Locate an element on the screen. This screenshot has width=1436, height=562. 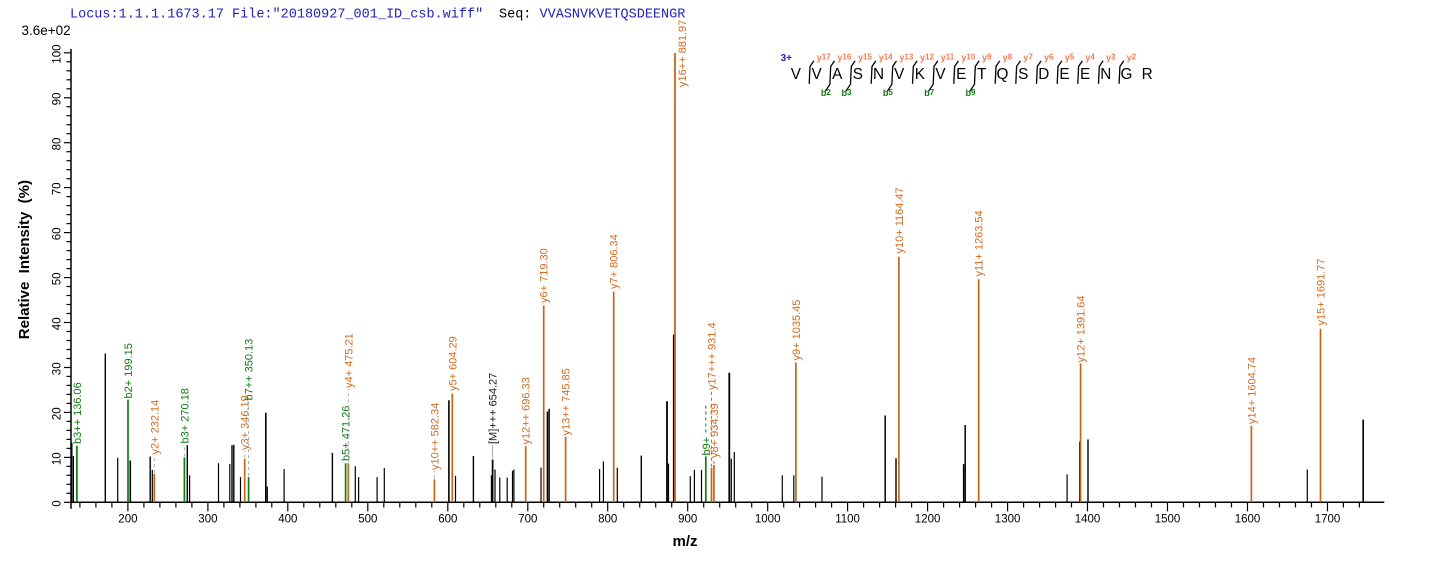
svg-text: b7 is located at coordinates (929, 93).